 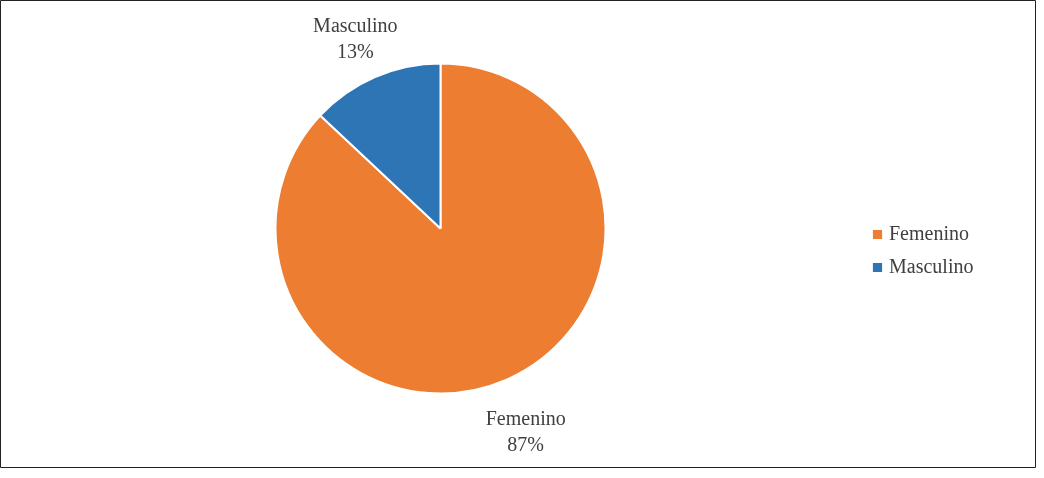 What do you see at coordinates (355, 50) in the screenshot?
I see `data-label: 13%` at bounding box center [355, 50].